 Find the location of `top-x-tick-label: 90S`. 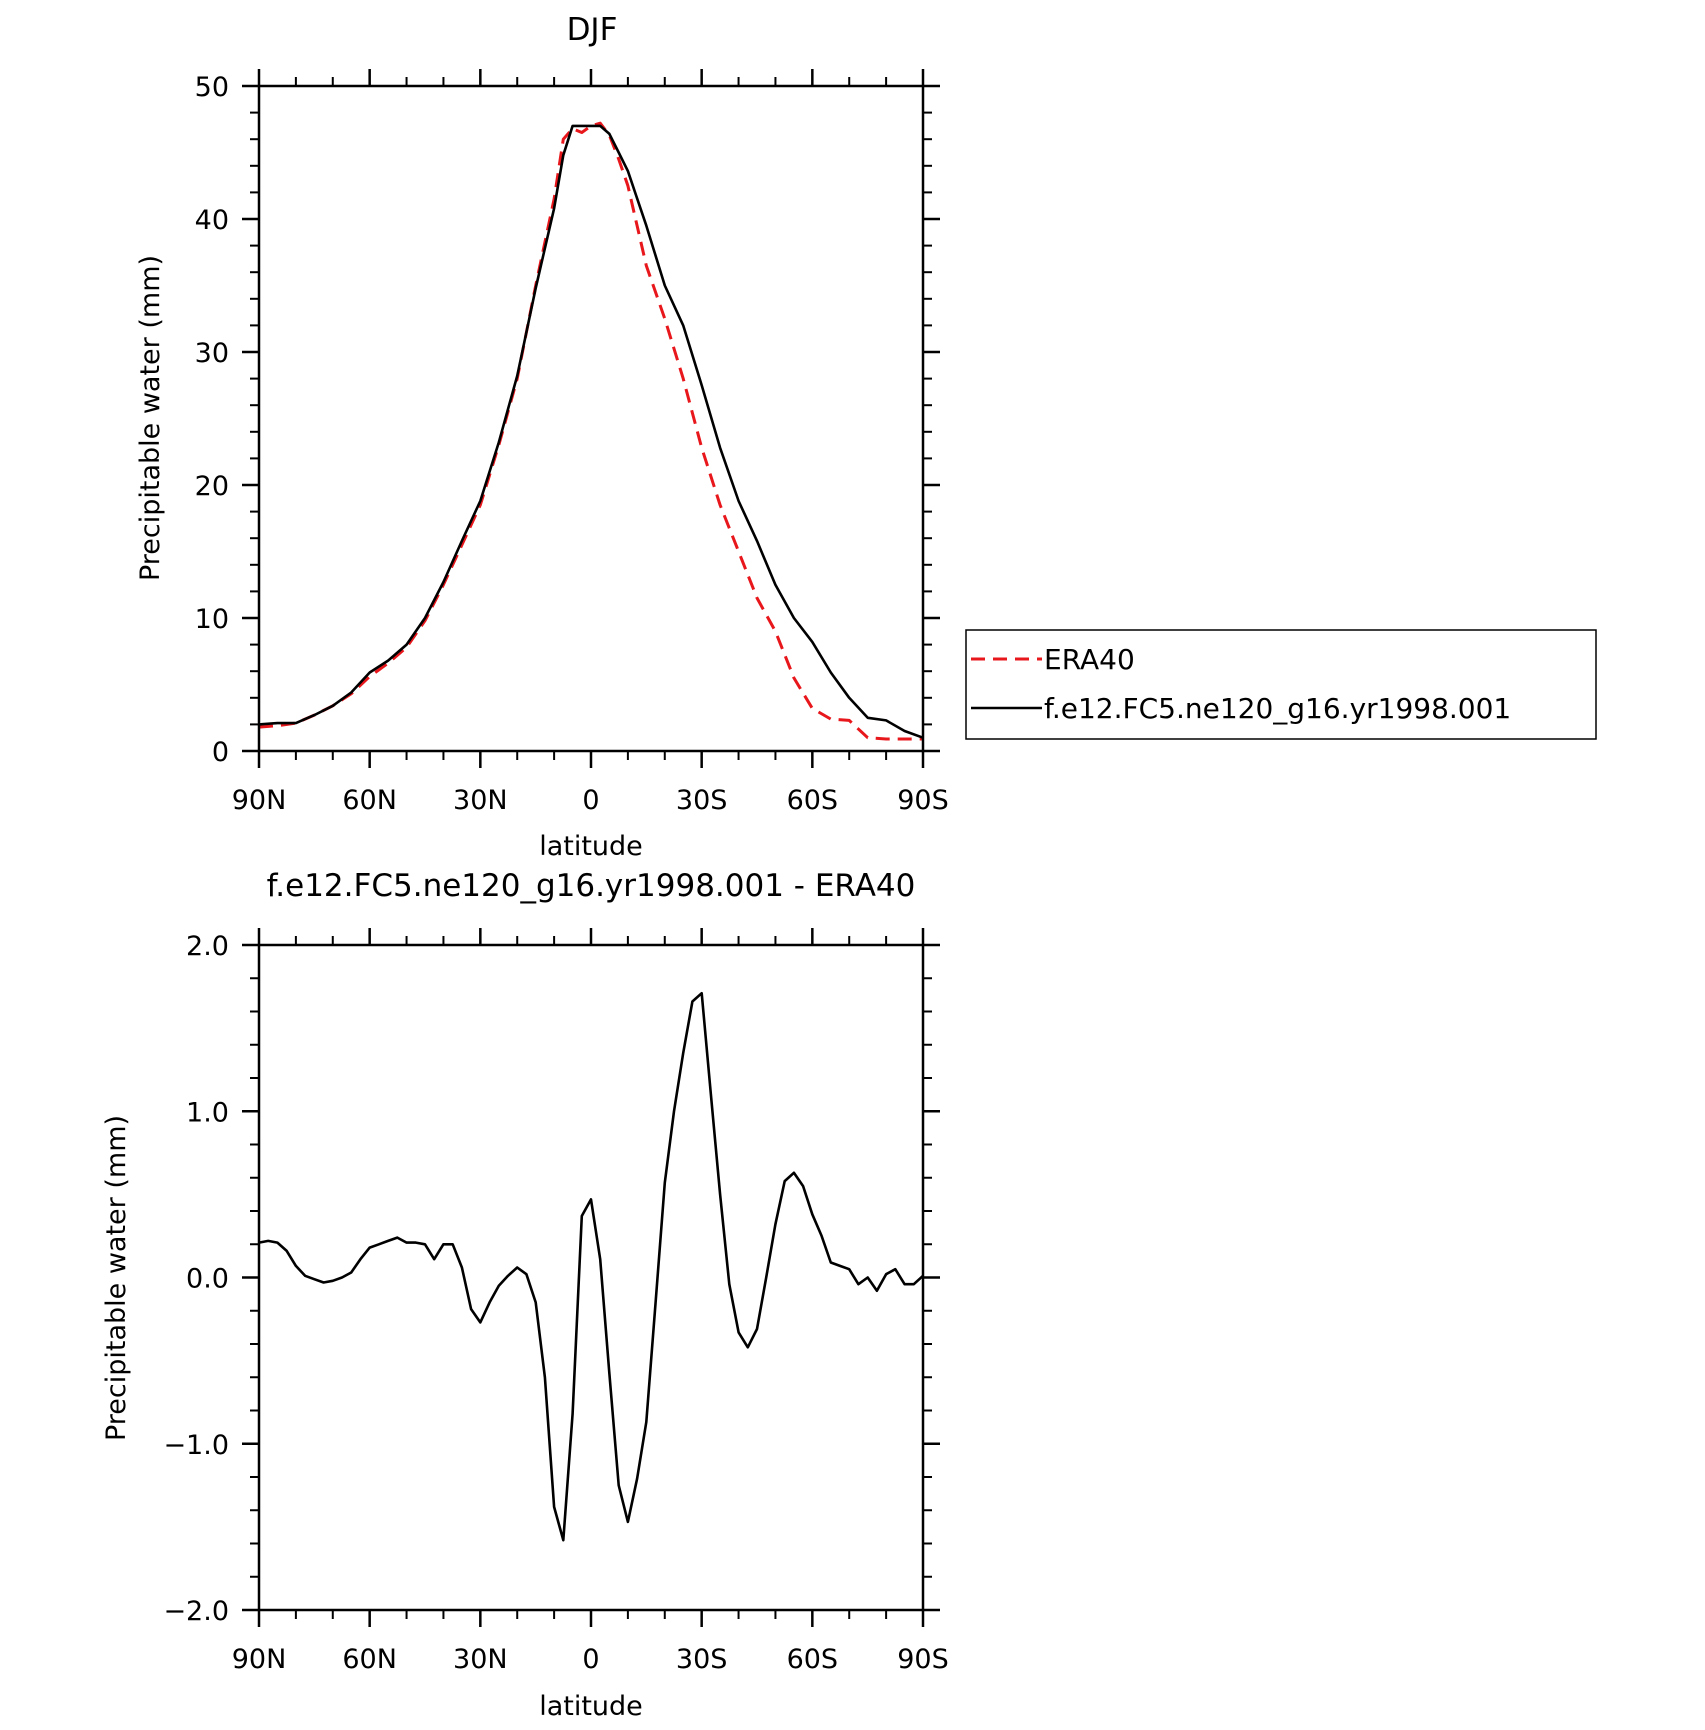

top-x-tick-label: 90S is located at coordinates (923, 800).